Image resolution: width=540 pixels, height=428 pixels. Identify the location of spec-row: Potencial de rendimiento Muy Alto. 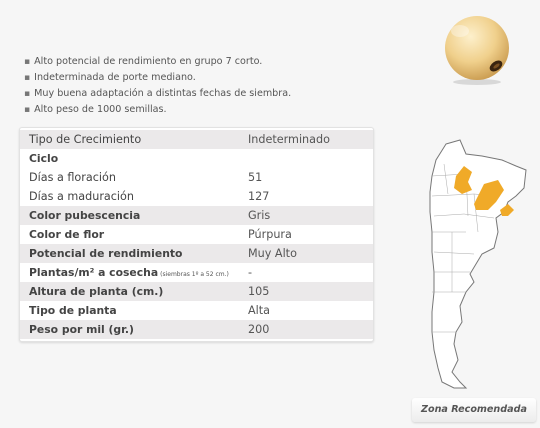
(196, 253).